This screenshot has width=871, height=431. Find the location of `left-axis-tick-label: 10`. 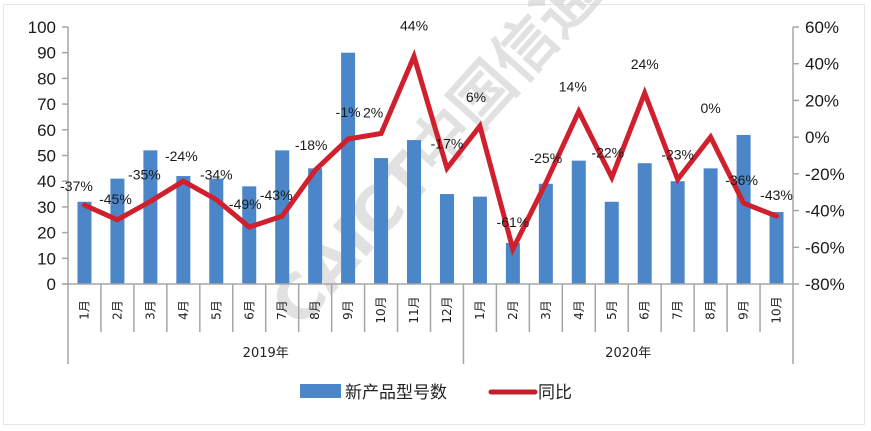

left-axis-tick-label: 10 is located at coordinates (46, 258).